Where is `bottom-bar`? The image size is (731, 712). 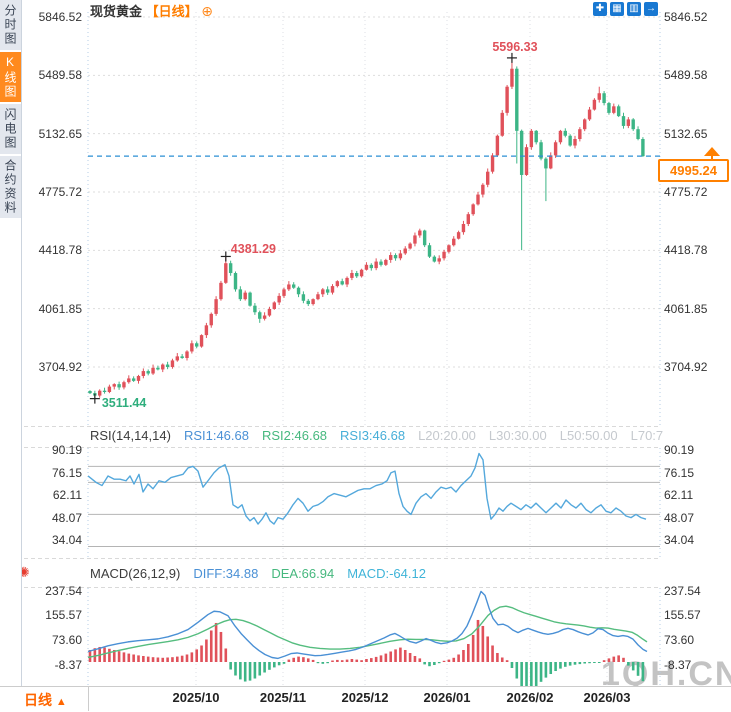
bottom-bar is located at coordinates (365, 699).